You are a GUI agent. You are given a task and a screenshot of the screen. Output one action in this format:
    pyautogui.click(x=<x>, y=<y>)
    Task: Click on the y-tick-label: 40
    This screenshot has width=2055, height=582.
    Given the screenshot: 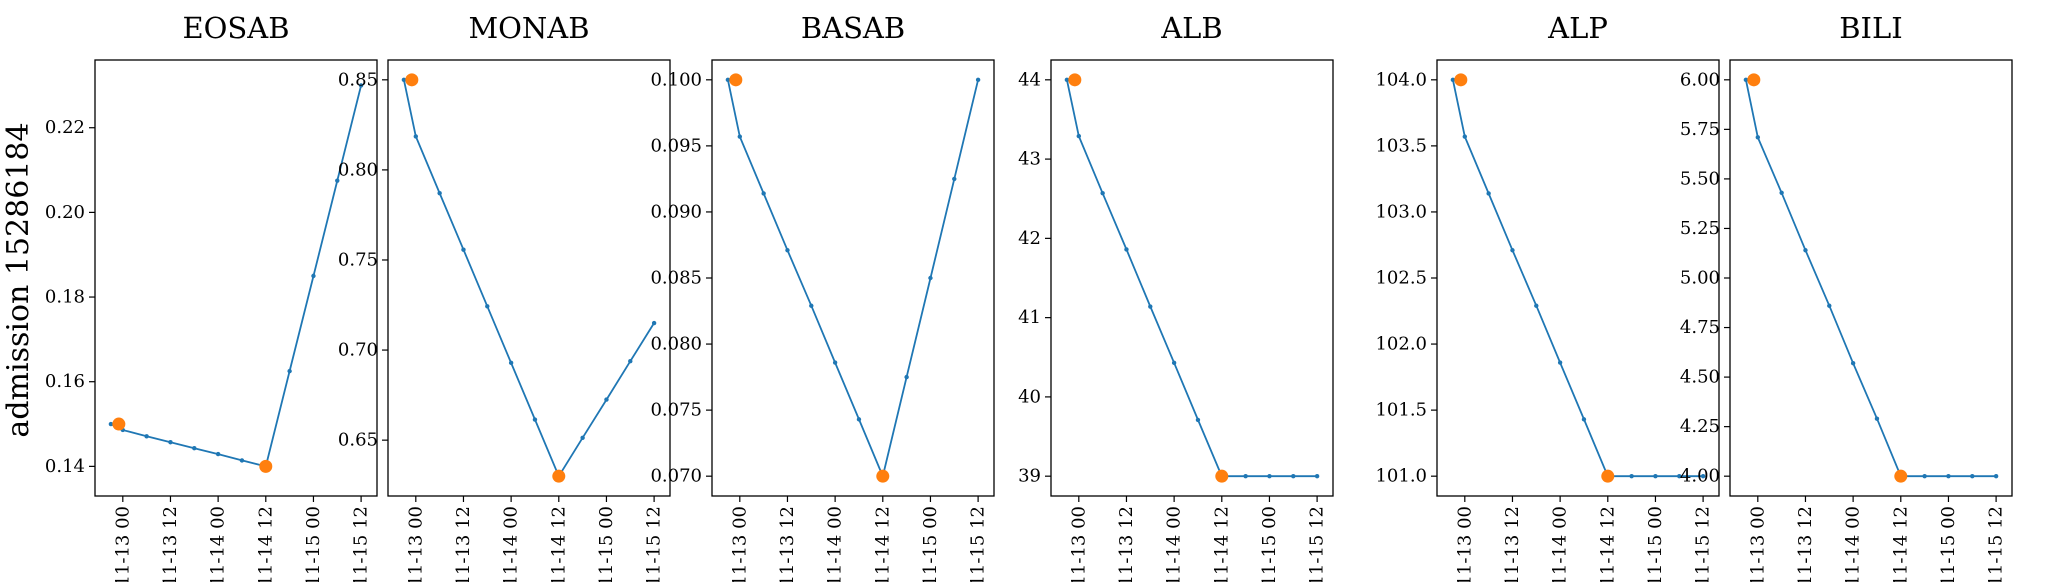 What is the action you would take?
    pyautogui.click(x=1029, y=396)
    